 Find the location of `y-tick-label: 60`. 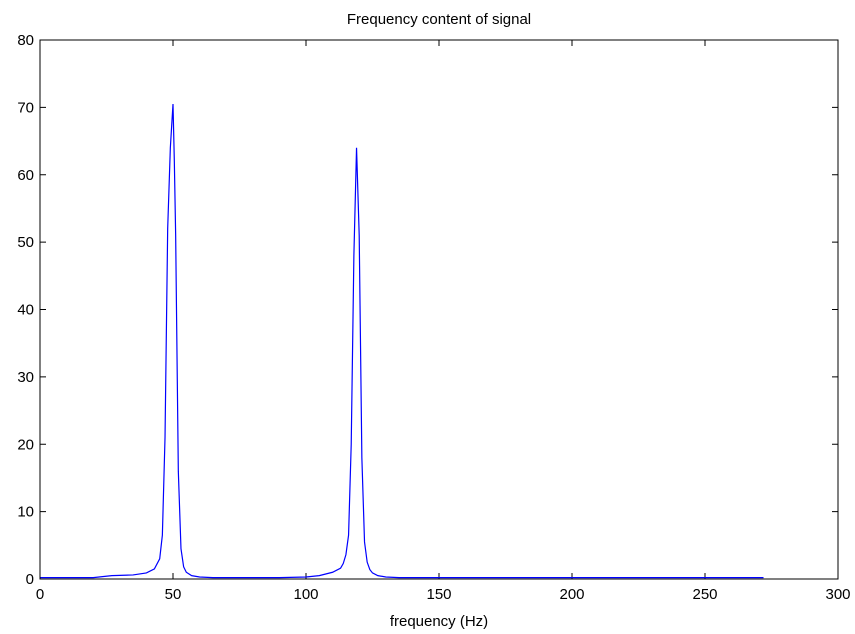

y-tick-label: 60 is located at coordinates (25, 175).